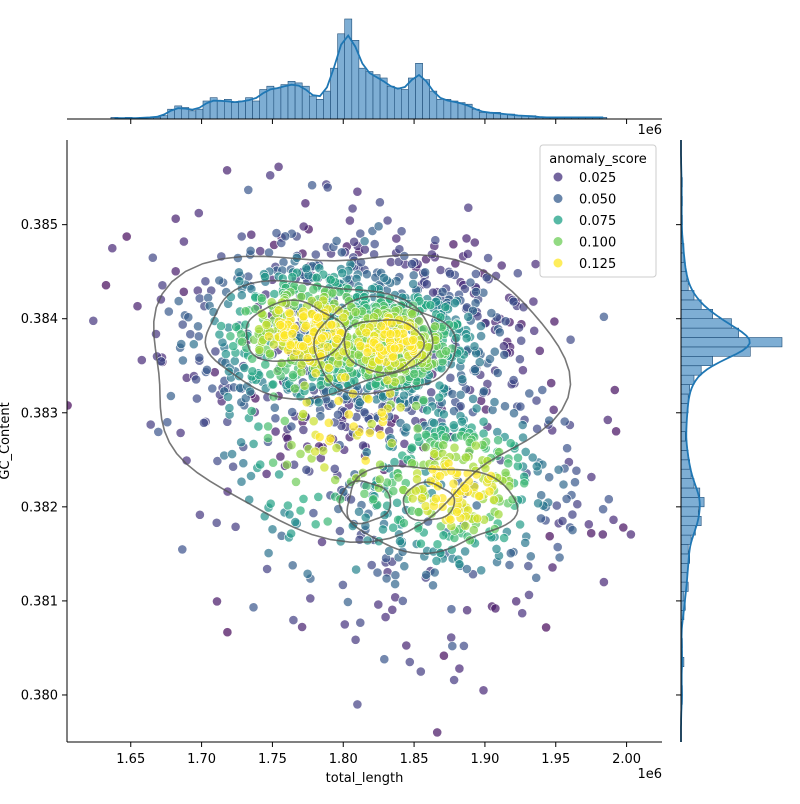 The image size is (800, 804). What do you see at coordinates (378, 754) in the screenshot?
I see `x-axis-ticks: 1.65 1.70 1.75 1.80 1.85 1.90 1.95 2.00` at bounding box center [378, 754].